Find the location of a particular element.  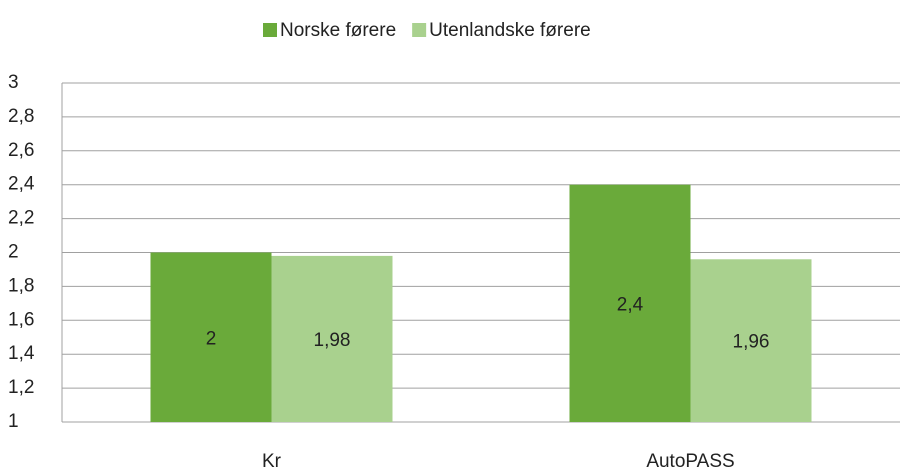

y-tick-label: 2,2 is located at coordinates (21, 218).